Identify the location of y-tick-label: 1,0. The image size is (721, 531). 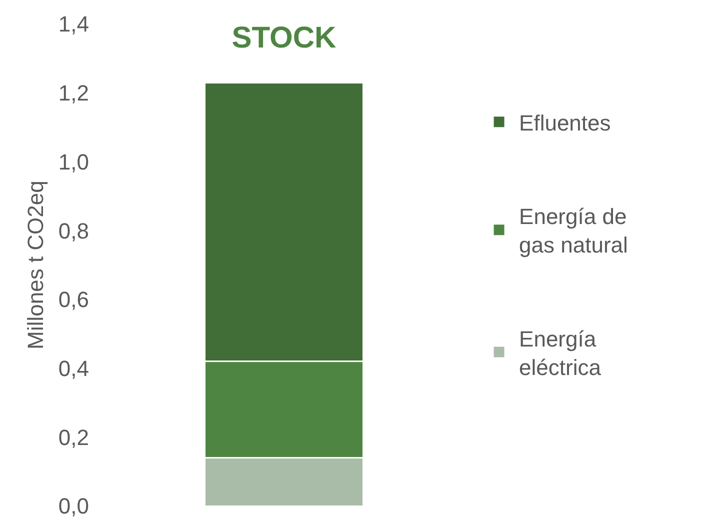
(73, 161).